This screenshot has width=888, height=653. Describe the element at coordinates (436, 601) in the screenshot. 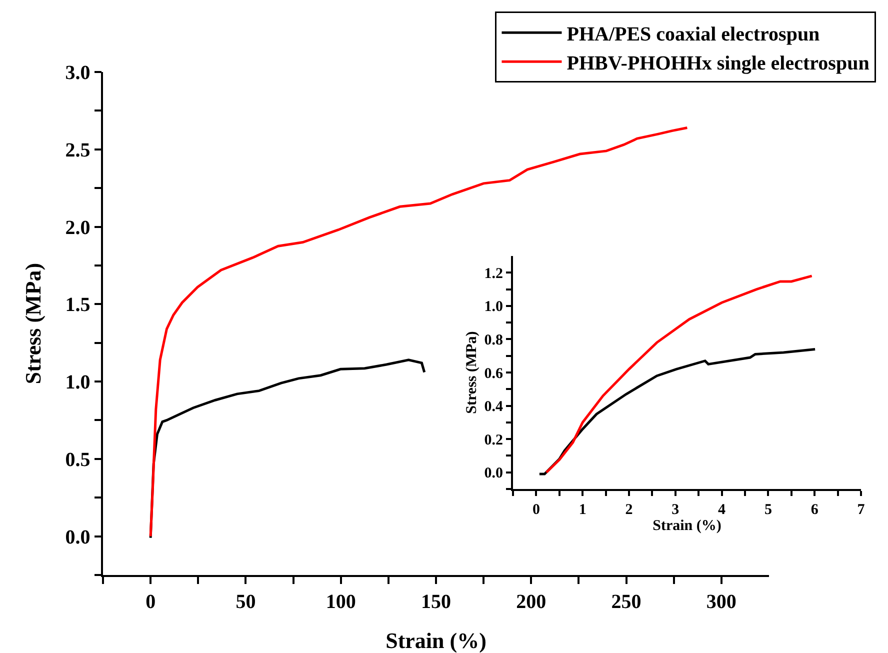

I see `x-tick-label: 150` at that location.